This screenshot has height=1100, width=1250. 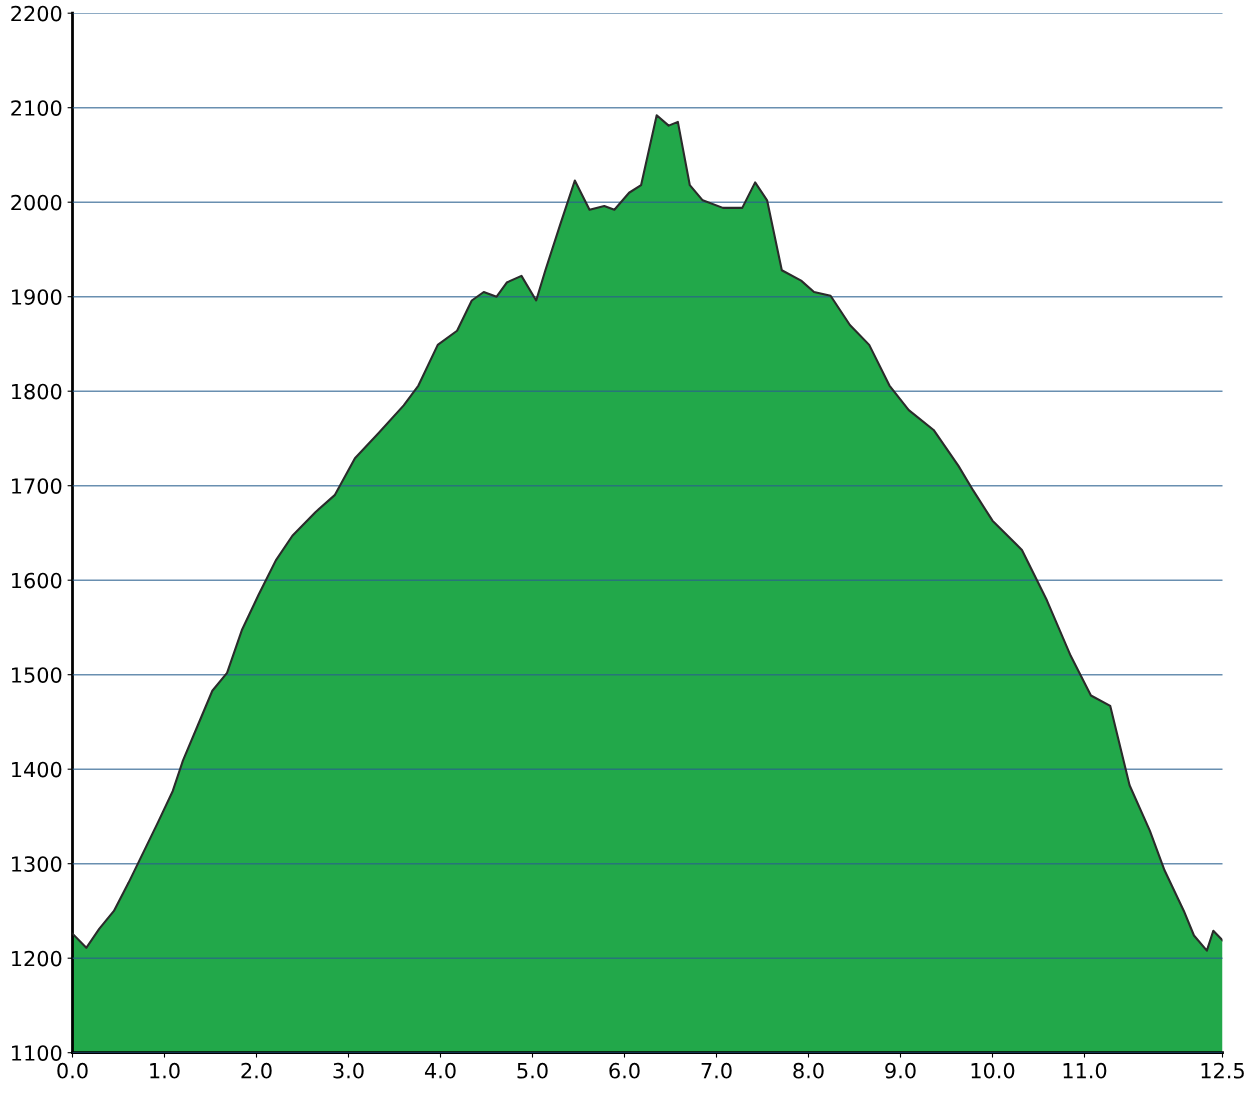 What do you see at coordinates (37, 486) in the screenshot?
I see `y-tick-label: 1700` at bounding box center [37, 486].